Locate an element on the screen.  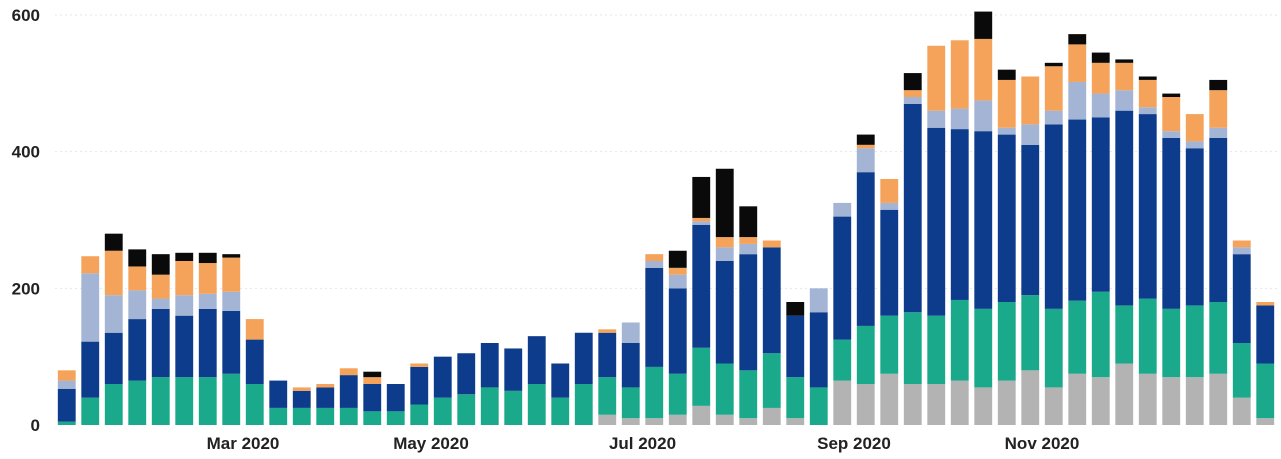
x-tick-label: Mar 2020 is located at coordinates (243, 443).